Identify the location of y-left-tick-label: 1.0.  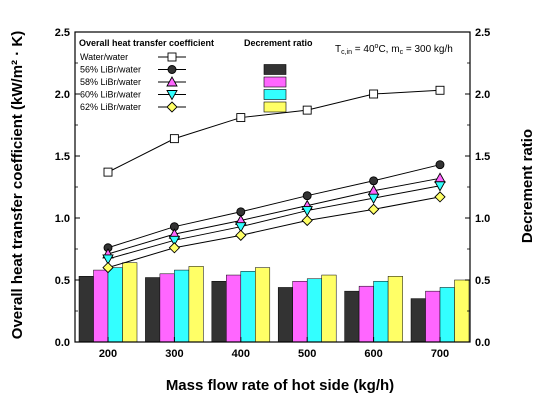
(62, 219).